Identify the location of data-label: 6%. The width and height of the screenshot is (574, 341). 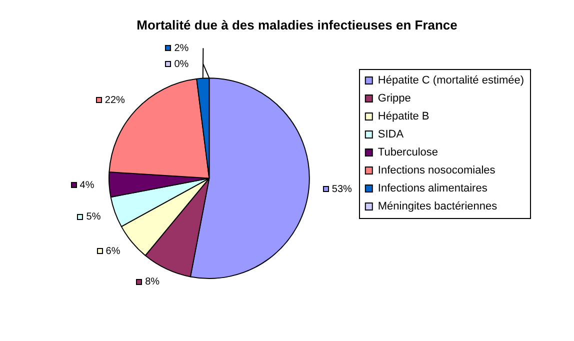
(113, 251).